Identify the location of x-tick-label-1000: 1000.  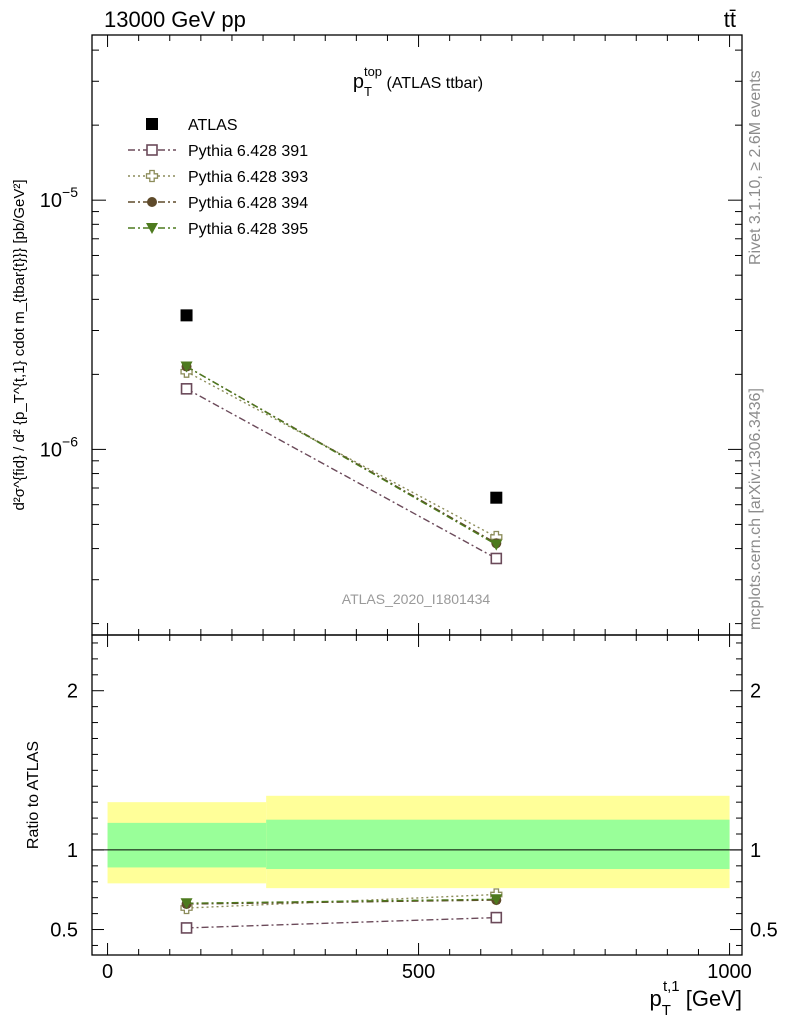
(729, 972).